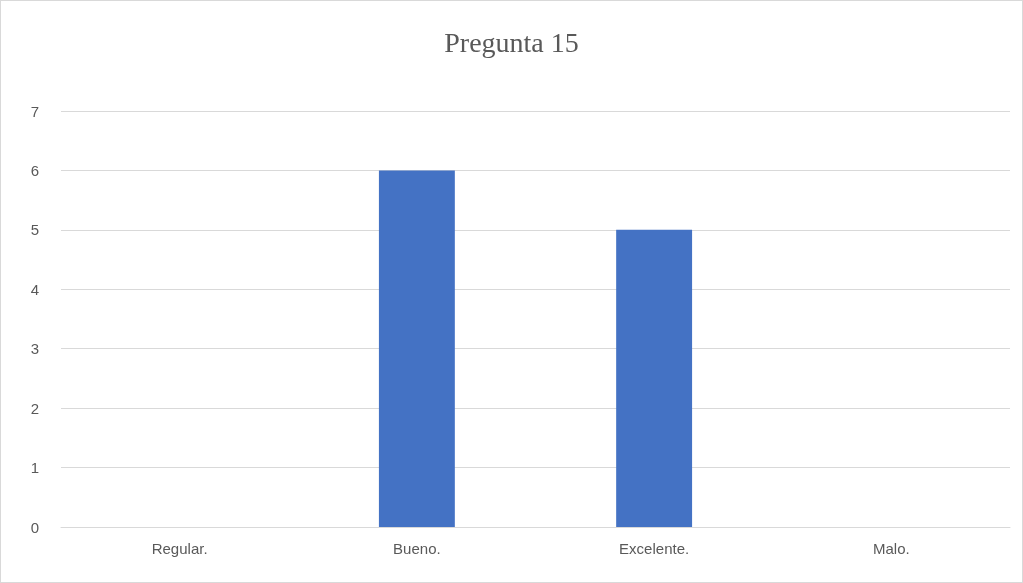 Image resolution: width=1023 pixels, height=583 pixels. I want to click on y-tick-label: 7, so click(34, 111).